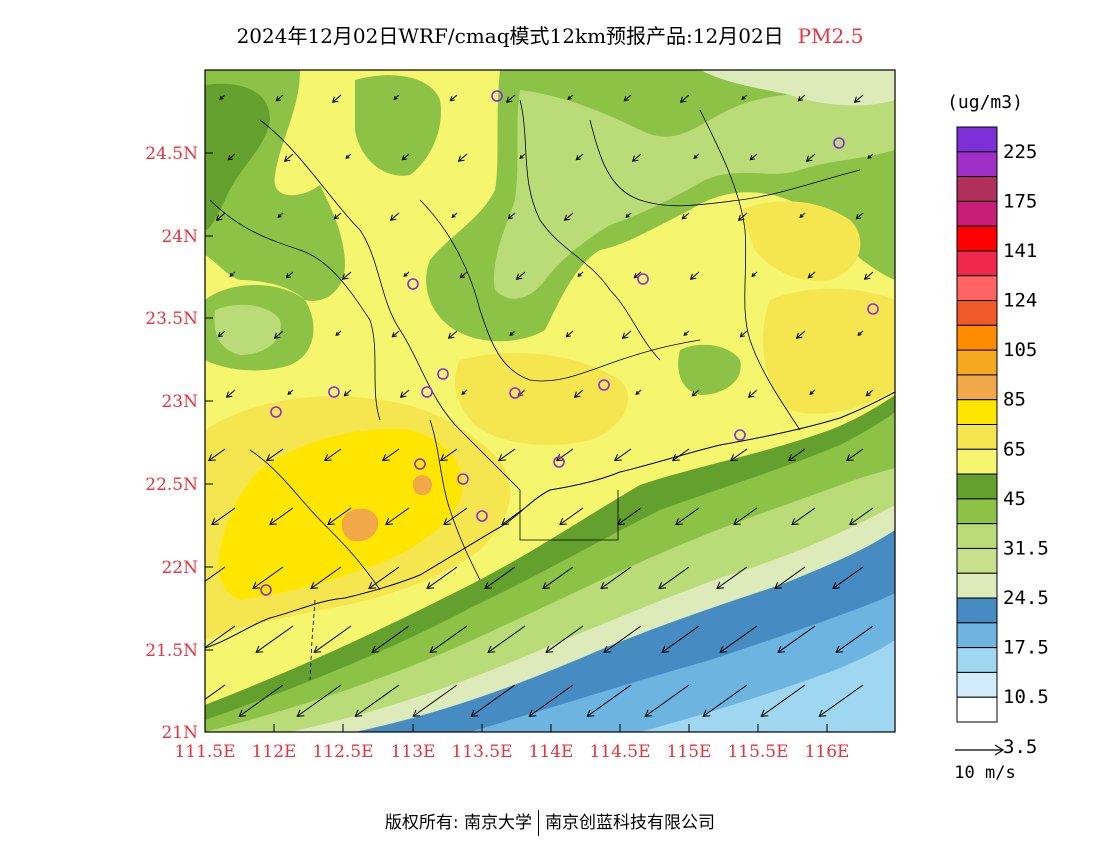 The image size is (1100, 850). What do you see at coordinates (179, 568) in the screenshot?
I see `y-tick-label: 22N` at bounding box center [179, 568].